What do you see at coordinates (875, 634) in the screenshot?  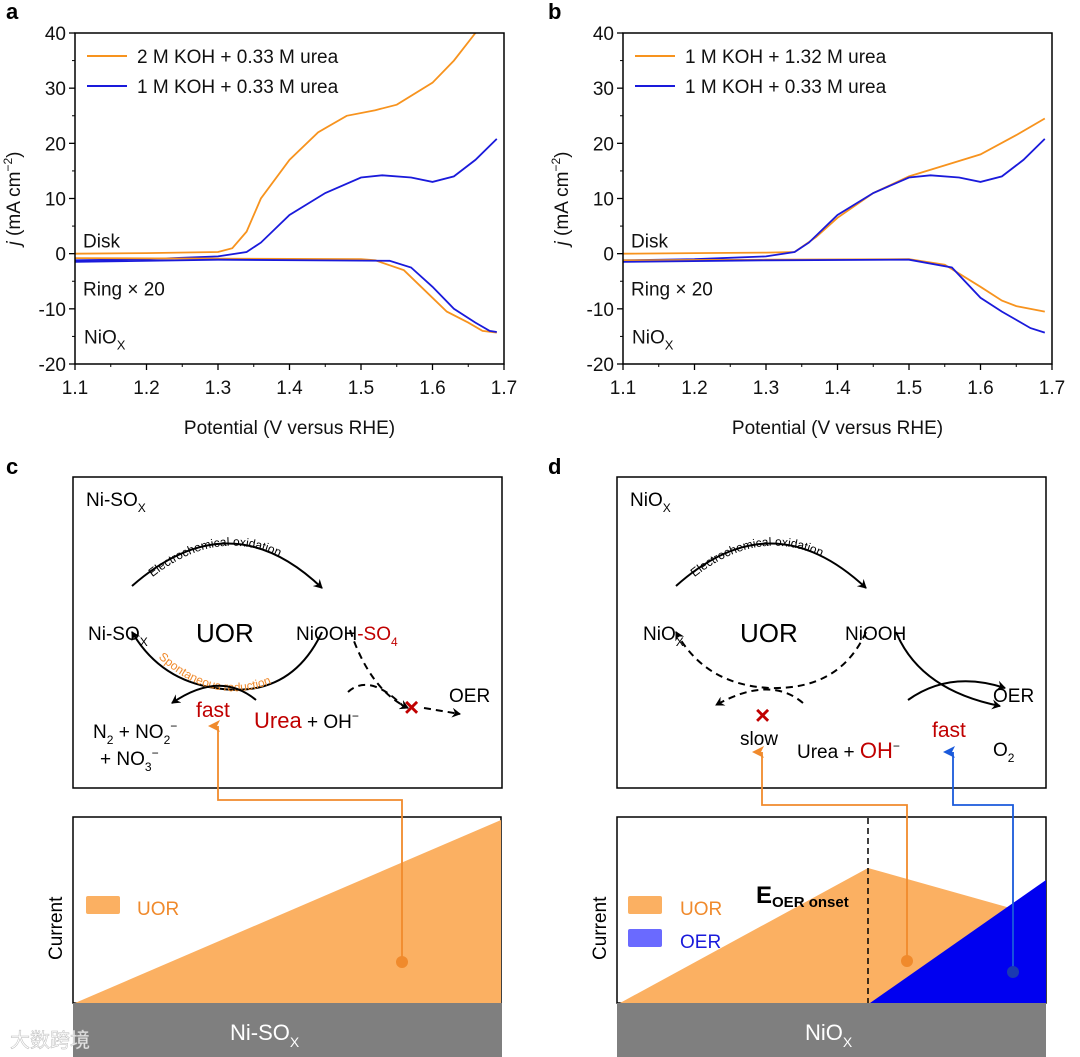 I see `right-species: NiOOH` at bounding box center [875, 634].